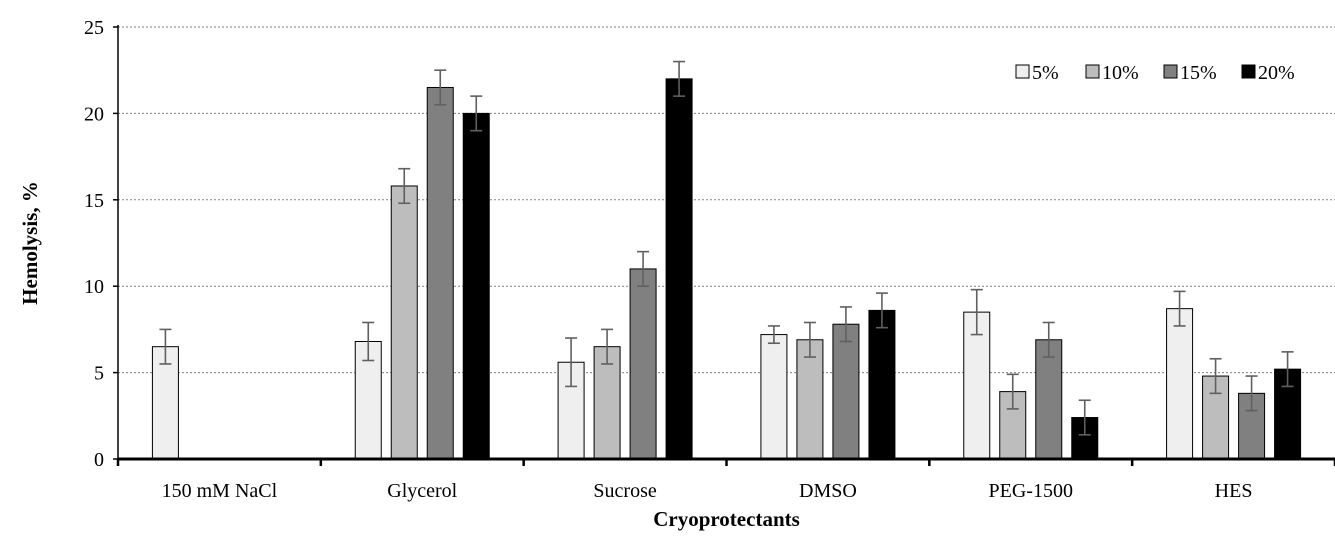 The image size is (1335, 542). Describe the element at coordinates (99, 374) in the screenshot. I see `y-tick-label: 5` at that location.